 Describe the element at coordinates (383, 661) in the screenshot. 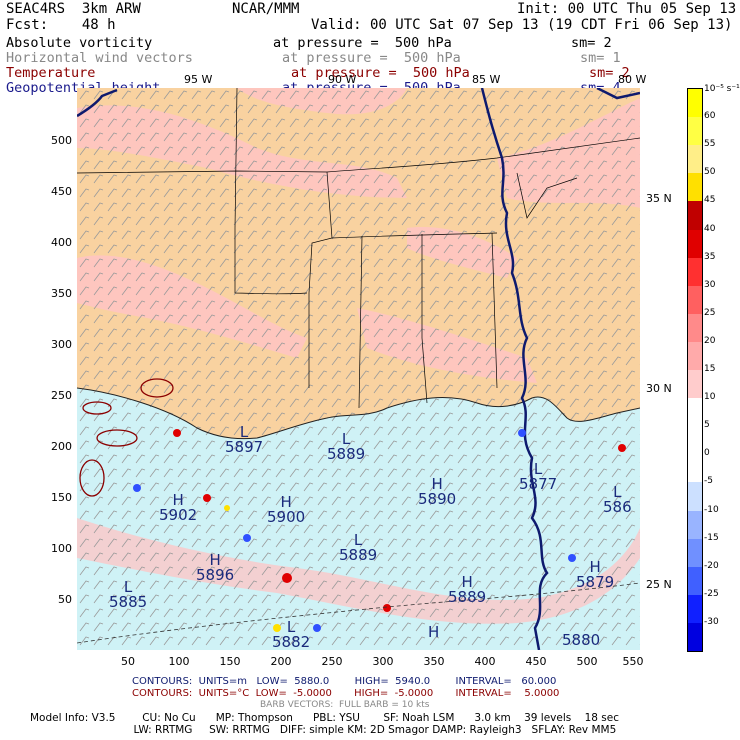

I see `x-tick: 300` at that location.